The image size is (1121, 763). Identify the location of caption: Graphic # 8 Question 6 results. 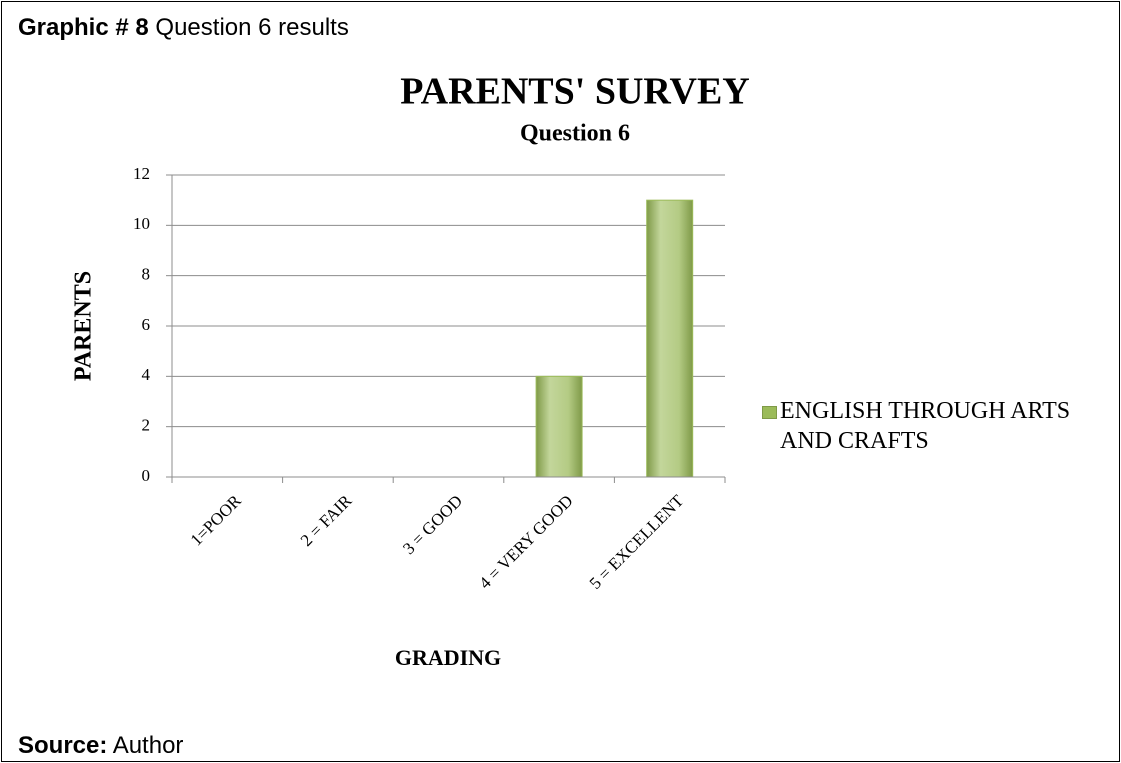
(183, 28).